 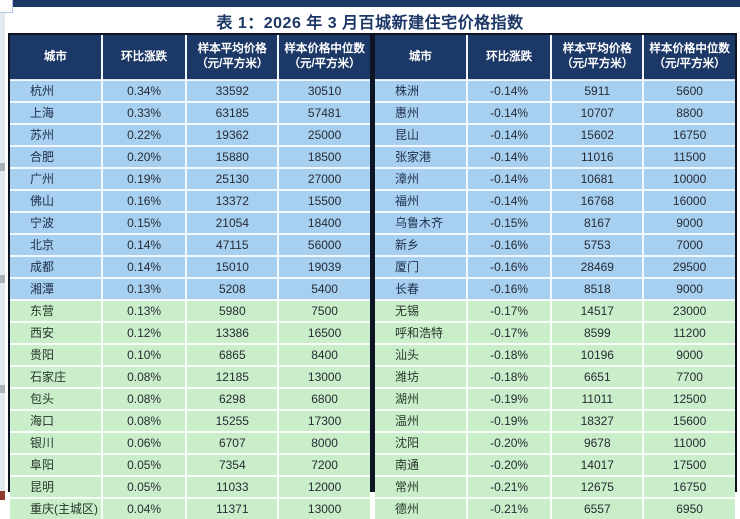 What do you see at coordinates (323, 310) in the screenshot?
I see `median-price-cell: 7500` at bounding box center [323, 310].